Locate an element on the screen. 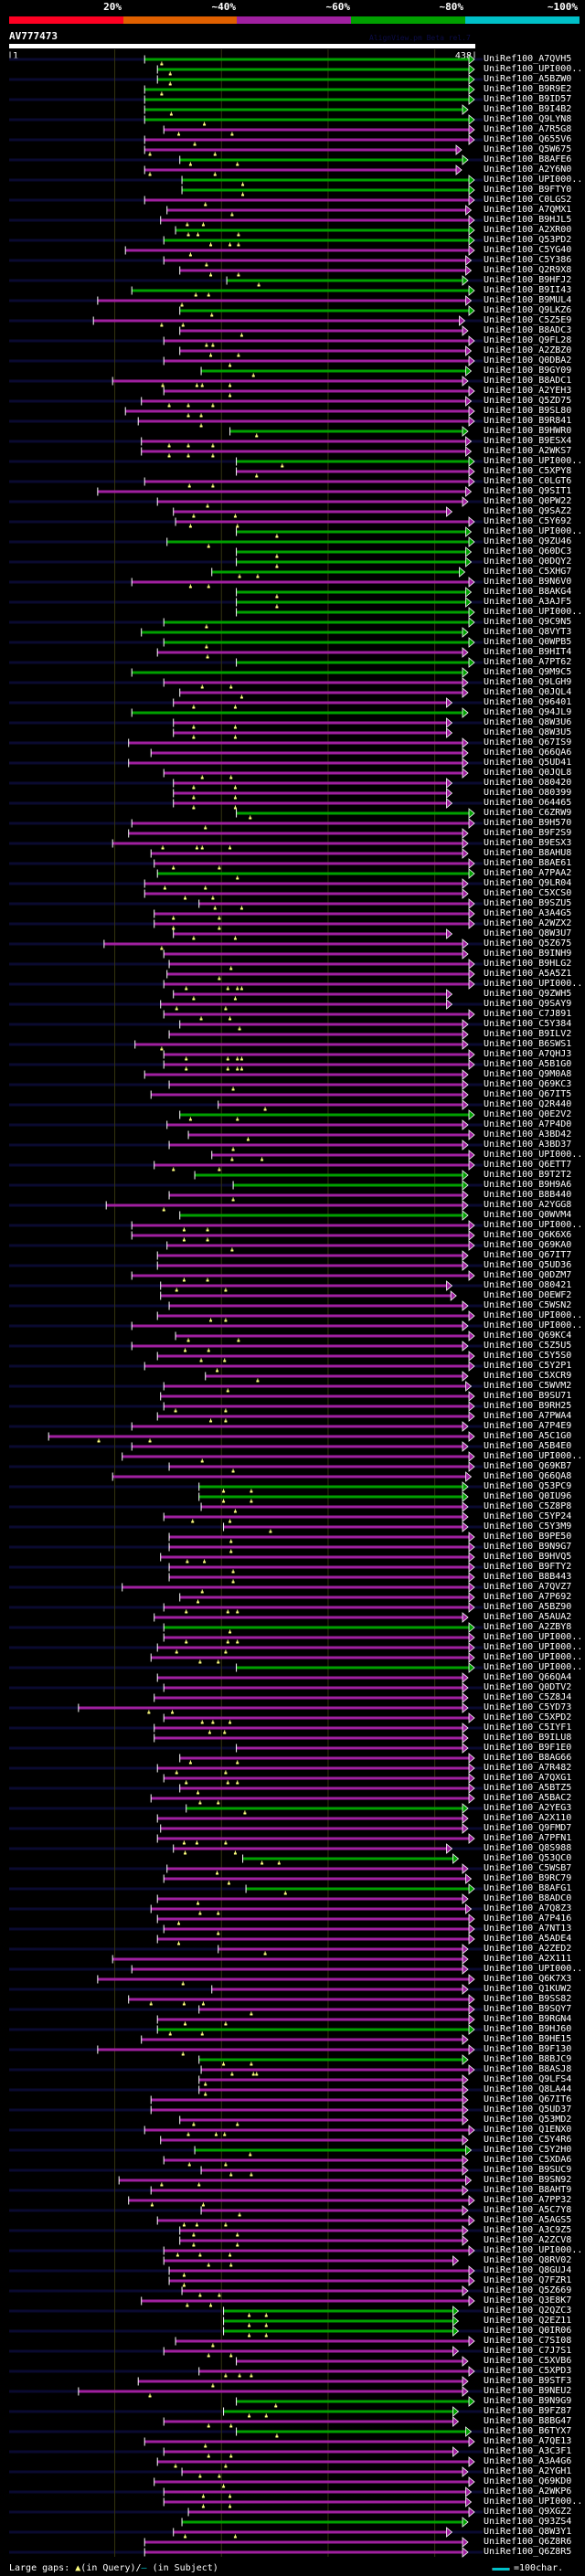 This screenshot has width=585, height=2576. hit-label: UniRef100_B9HJ60 is located at coordinates (528, 2029).